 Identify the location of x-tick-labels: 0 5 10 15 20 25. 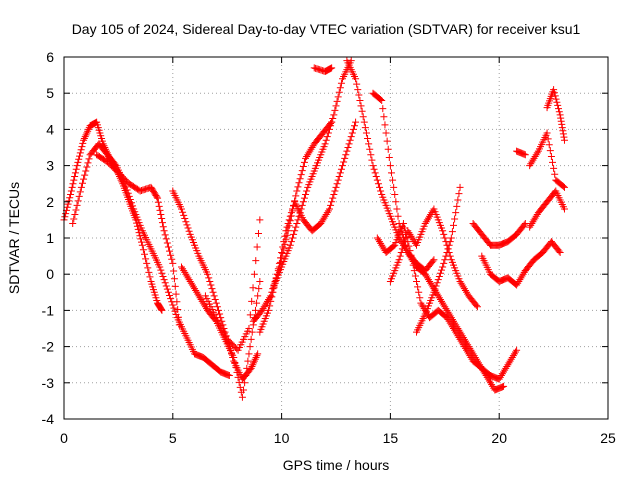
(338, 438).